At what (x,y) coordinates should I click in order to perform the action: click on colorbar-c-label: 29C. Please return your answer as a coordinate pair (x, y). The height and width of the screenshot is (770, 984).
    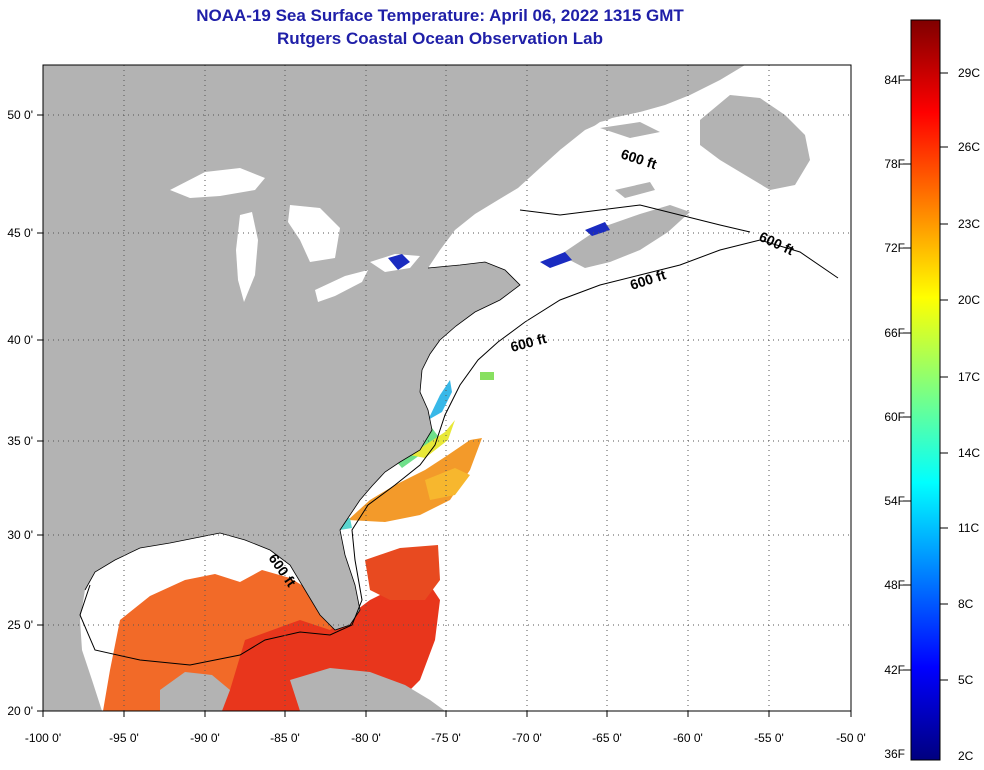
    Looking at the image, I should click on (969, 73).